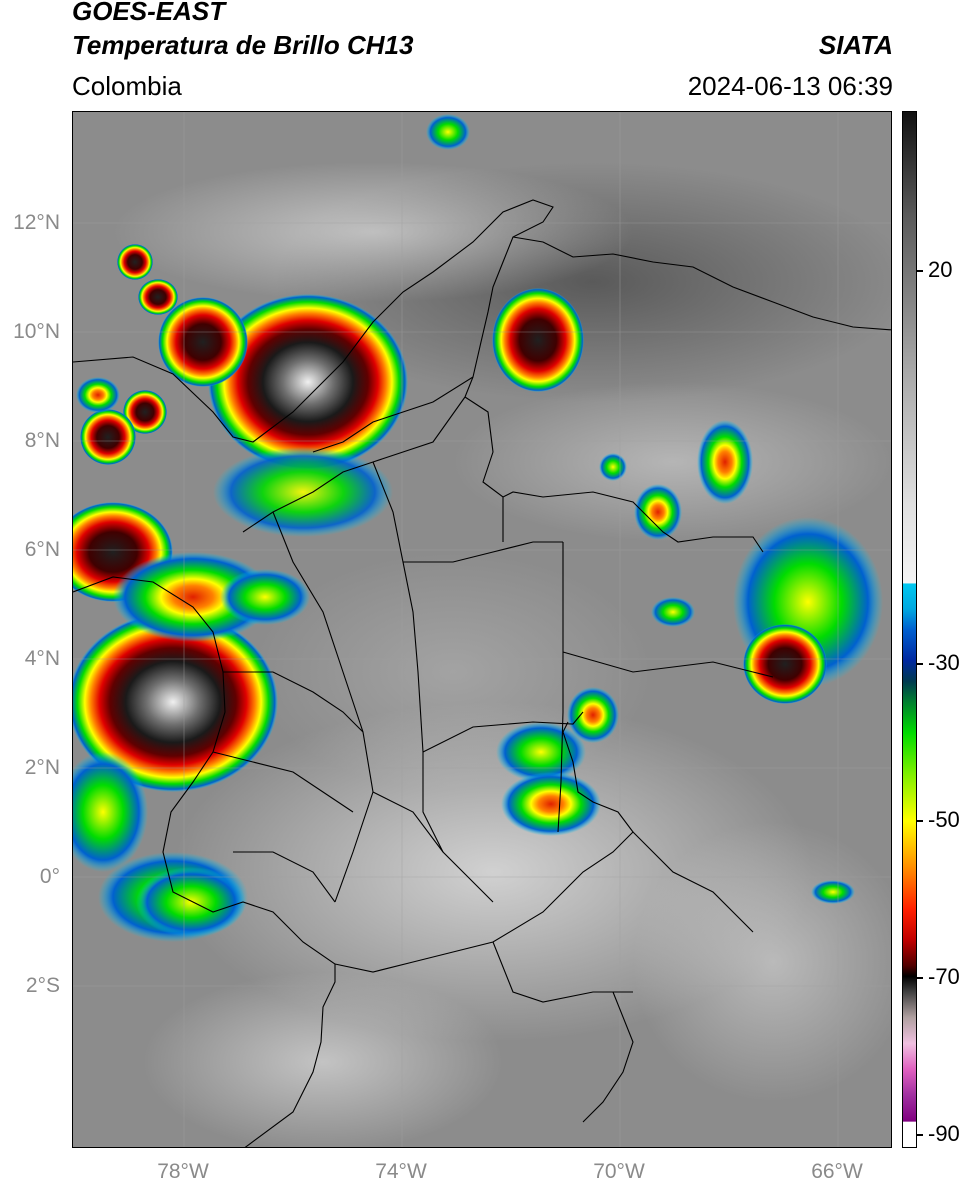 This screenshot has width=966, height=1190. What do you see at coordinates (373, 232) in the screenshot?
I see `cloud-band-north` at bounding box center [373, 232].